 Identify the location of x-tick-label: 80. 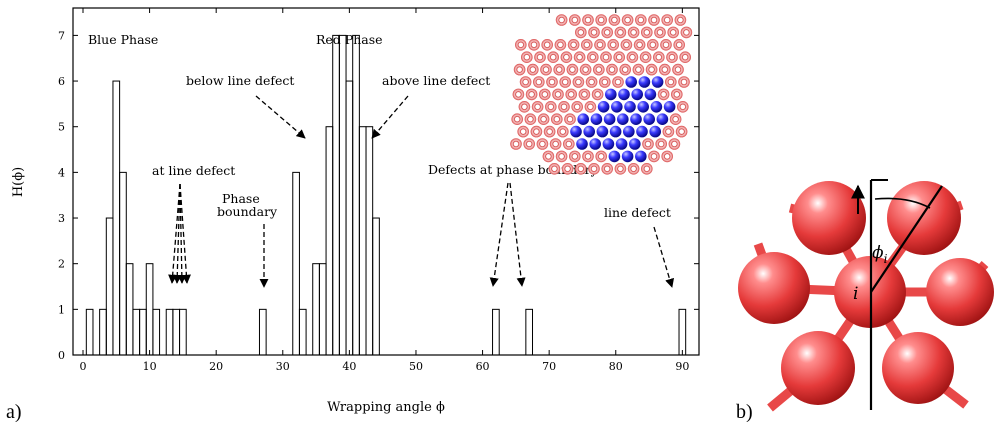
(616, 366).